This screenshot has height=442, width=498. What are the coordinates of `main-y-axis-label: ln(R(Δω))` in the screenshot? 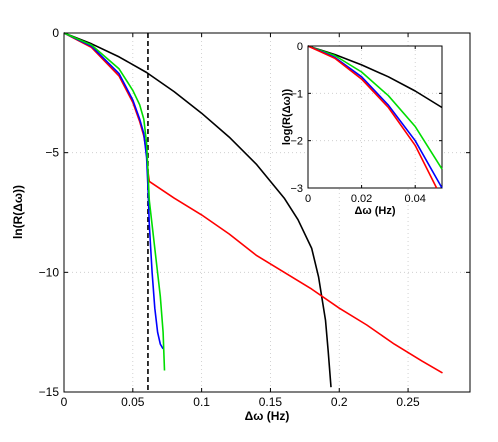 It's located at (18, 212).